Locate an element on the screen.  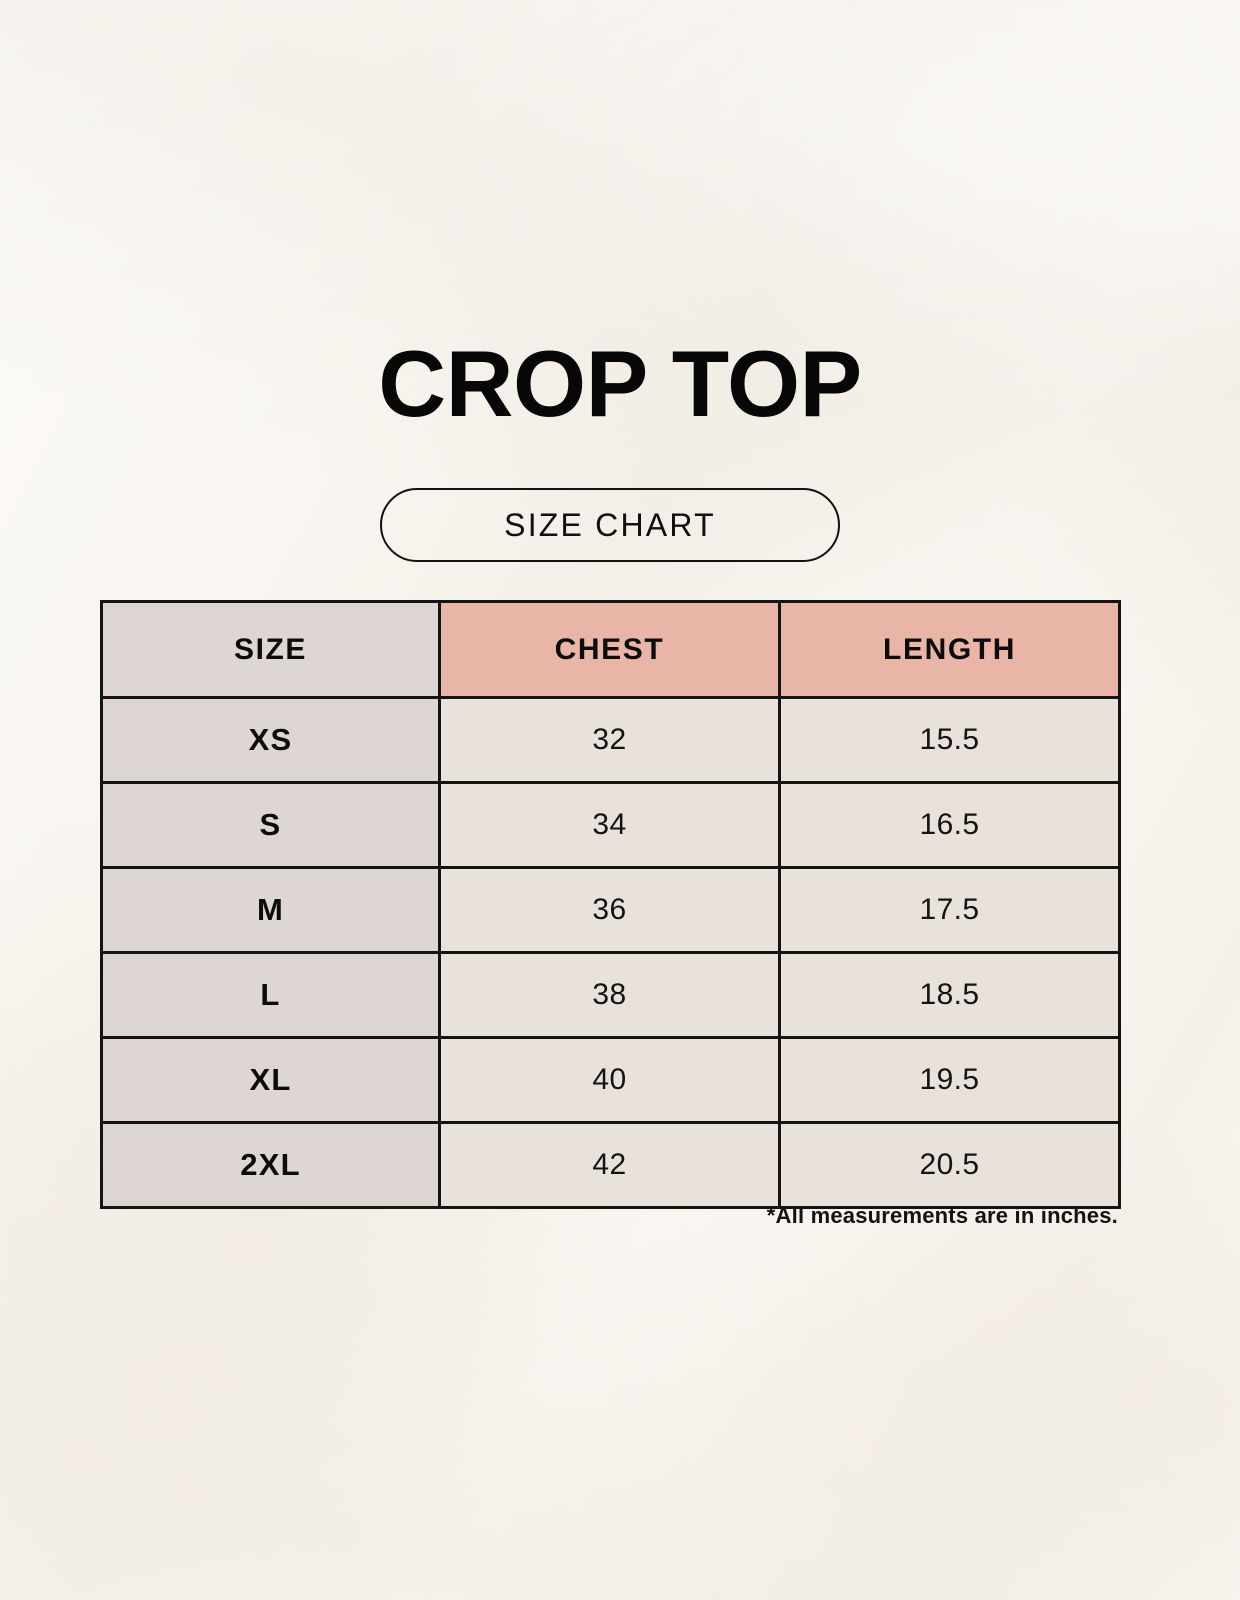
cell-chest: 42 is located at coordinates (609, 1165).